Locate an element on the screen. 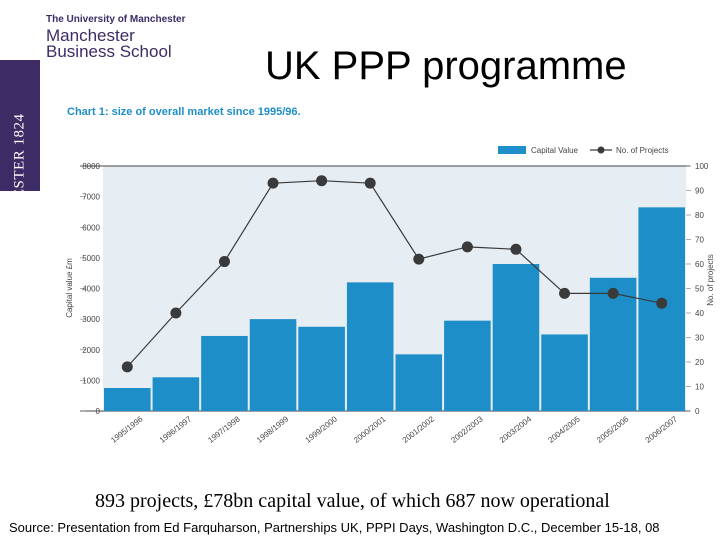 Image resolution: width=720 pixels, height=540 pixels. y-tick-label: 8000 is located at coordinates (91, 166).